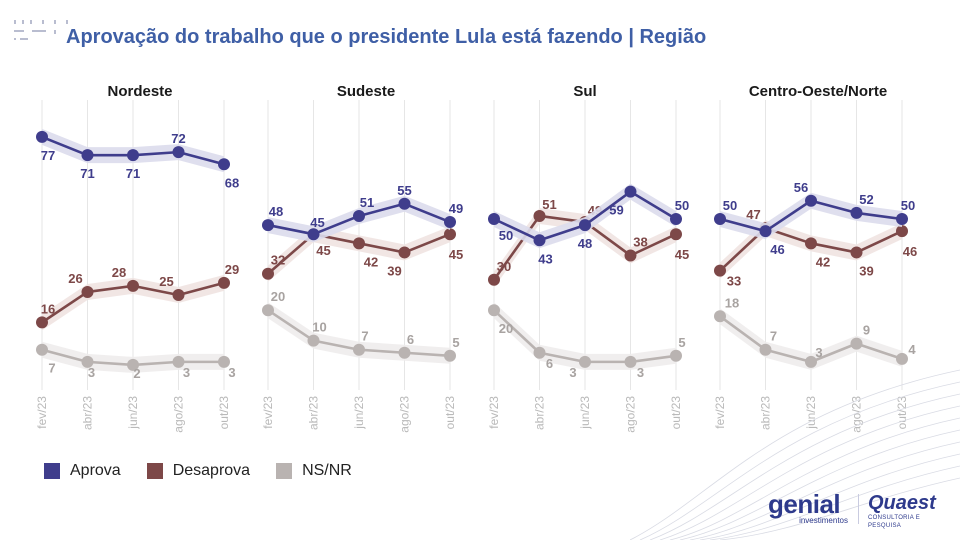 The image size is (960, 540). What do you see at coordinates (585, 243) in the screenshot?
I see `data-label: 48` at bounding box center [585, 243].